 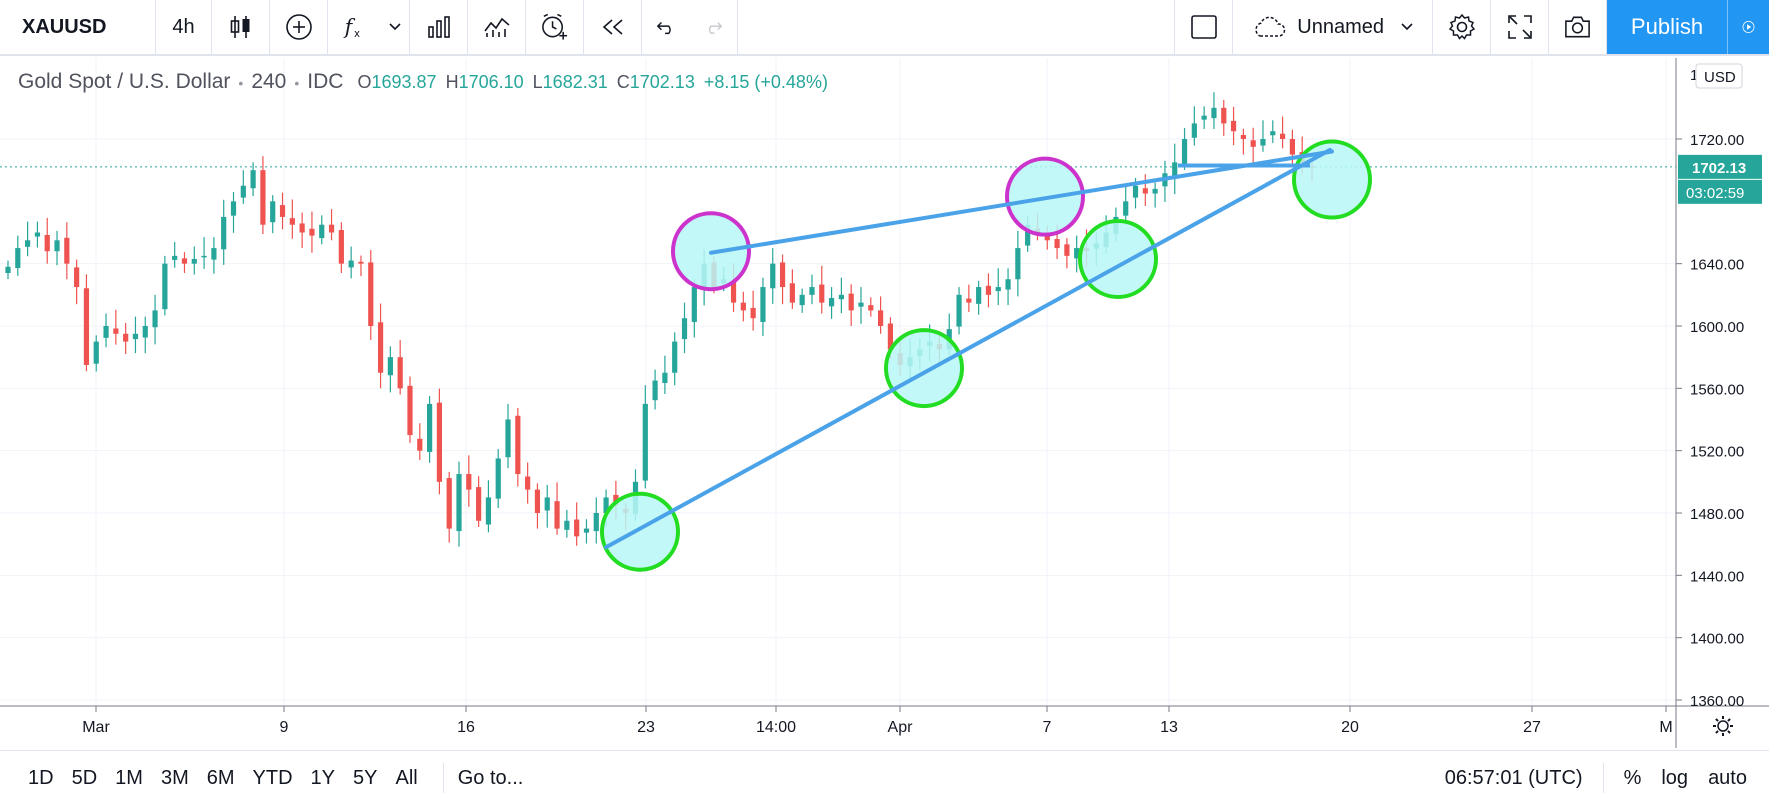 What do you see at coordinates (124, 81) in the screenshot?
I see `legend-symbol-name: Gold Spot / U.S. Dollar` at bounding box center [124, 81].